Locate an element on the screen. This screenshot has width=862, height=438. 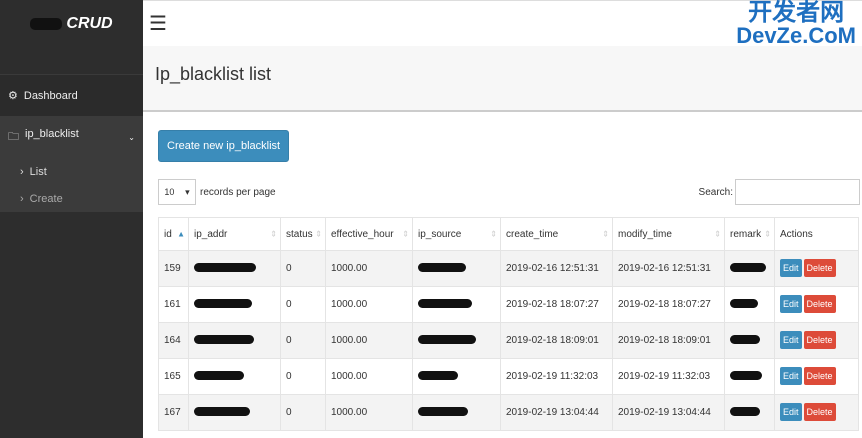
sidebar-subitem-label: List is located at coordinates (38, 171).